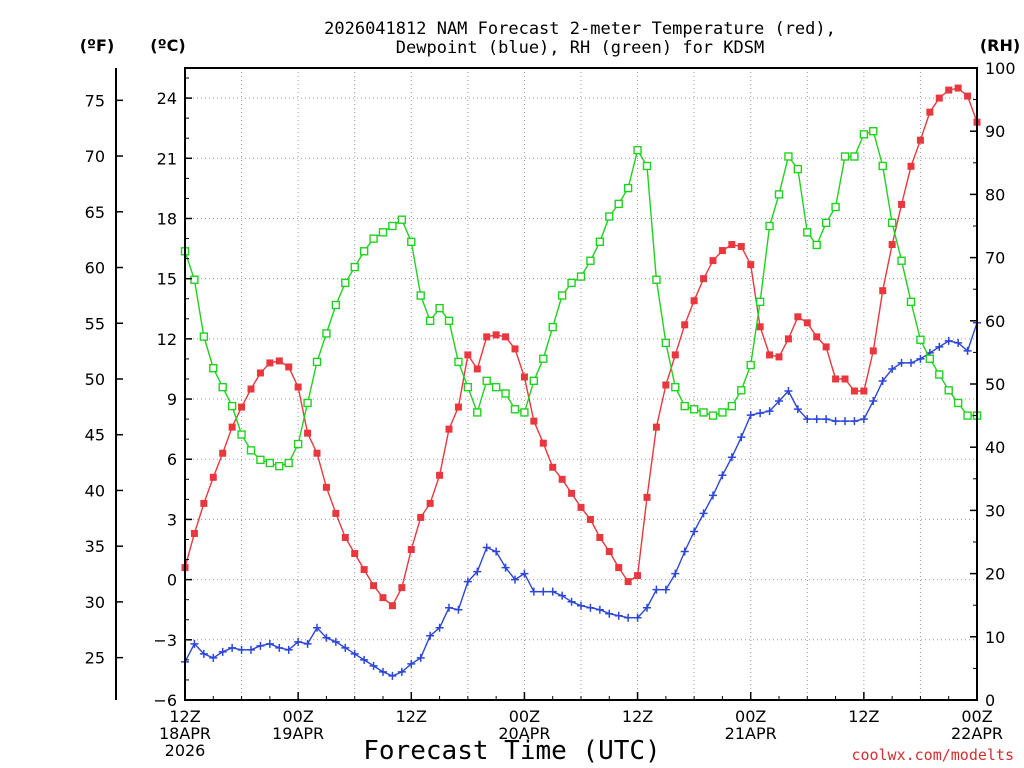 Image resolution: width=1024 pixels, height=768 pixels. I want to click on chart-subtitle: Dewpoint (blue), RH (green) for KDSM, so click(580, 48).